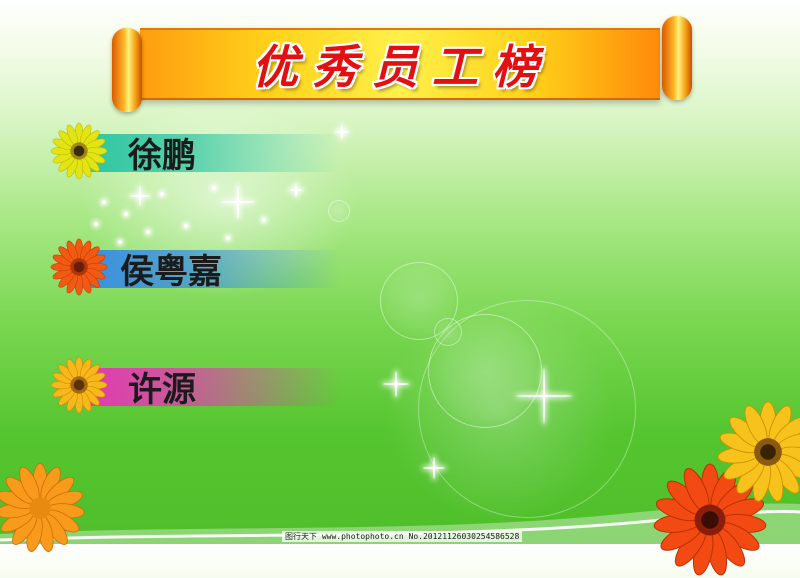 The image size is (800, 578). What do you see at coordinates (162, 389) in the screenshot?
I see `employee-name: 许源` at bounding box center [162, 389].